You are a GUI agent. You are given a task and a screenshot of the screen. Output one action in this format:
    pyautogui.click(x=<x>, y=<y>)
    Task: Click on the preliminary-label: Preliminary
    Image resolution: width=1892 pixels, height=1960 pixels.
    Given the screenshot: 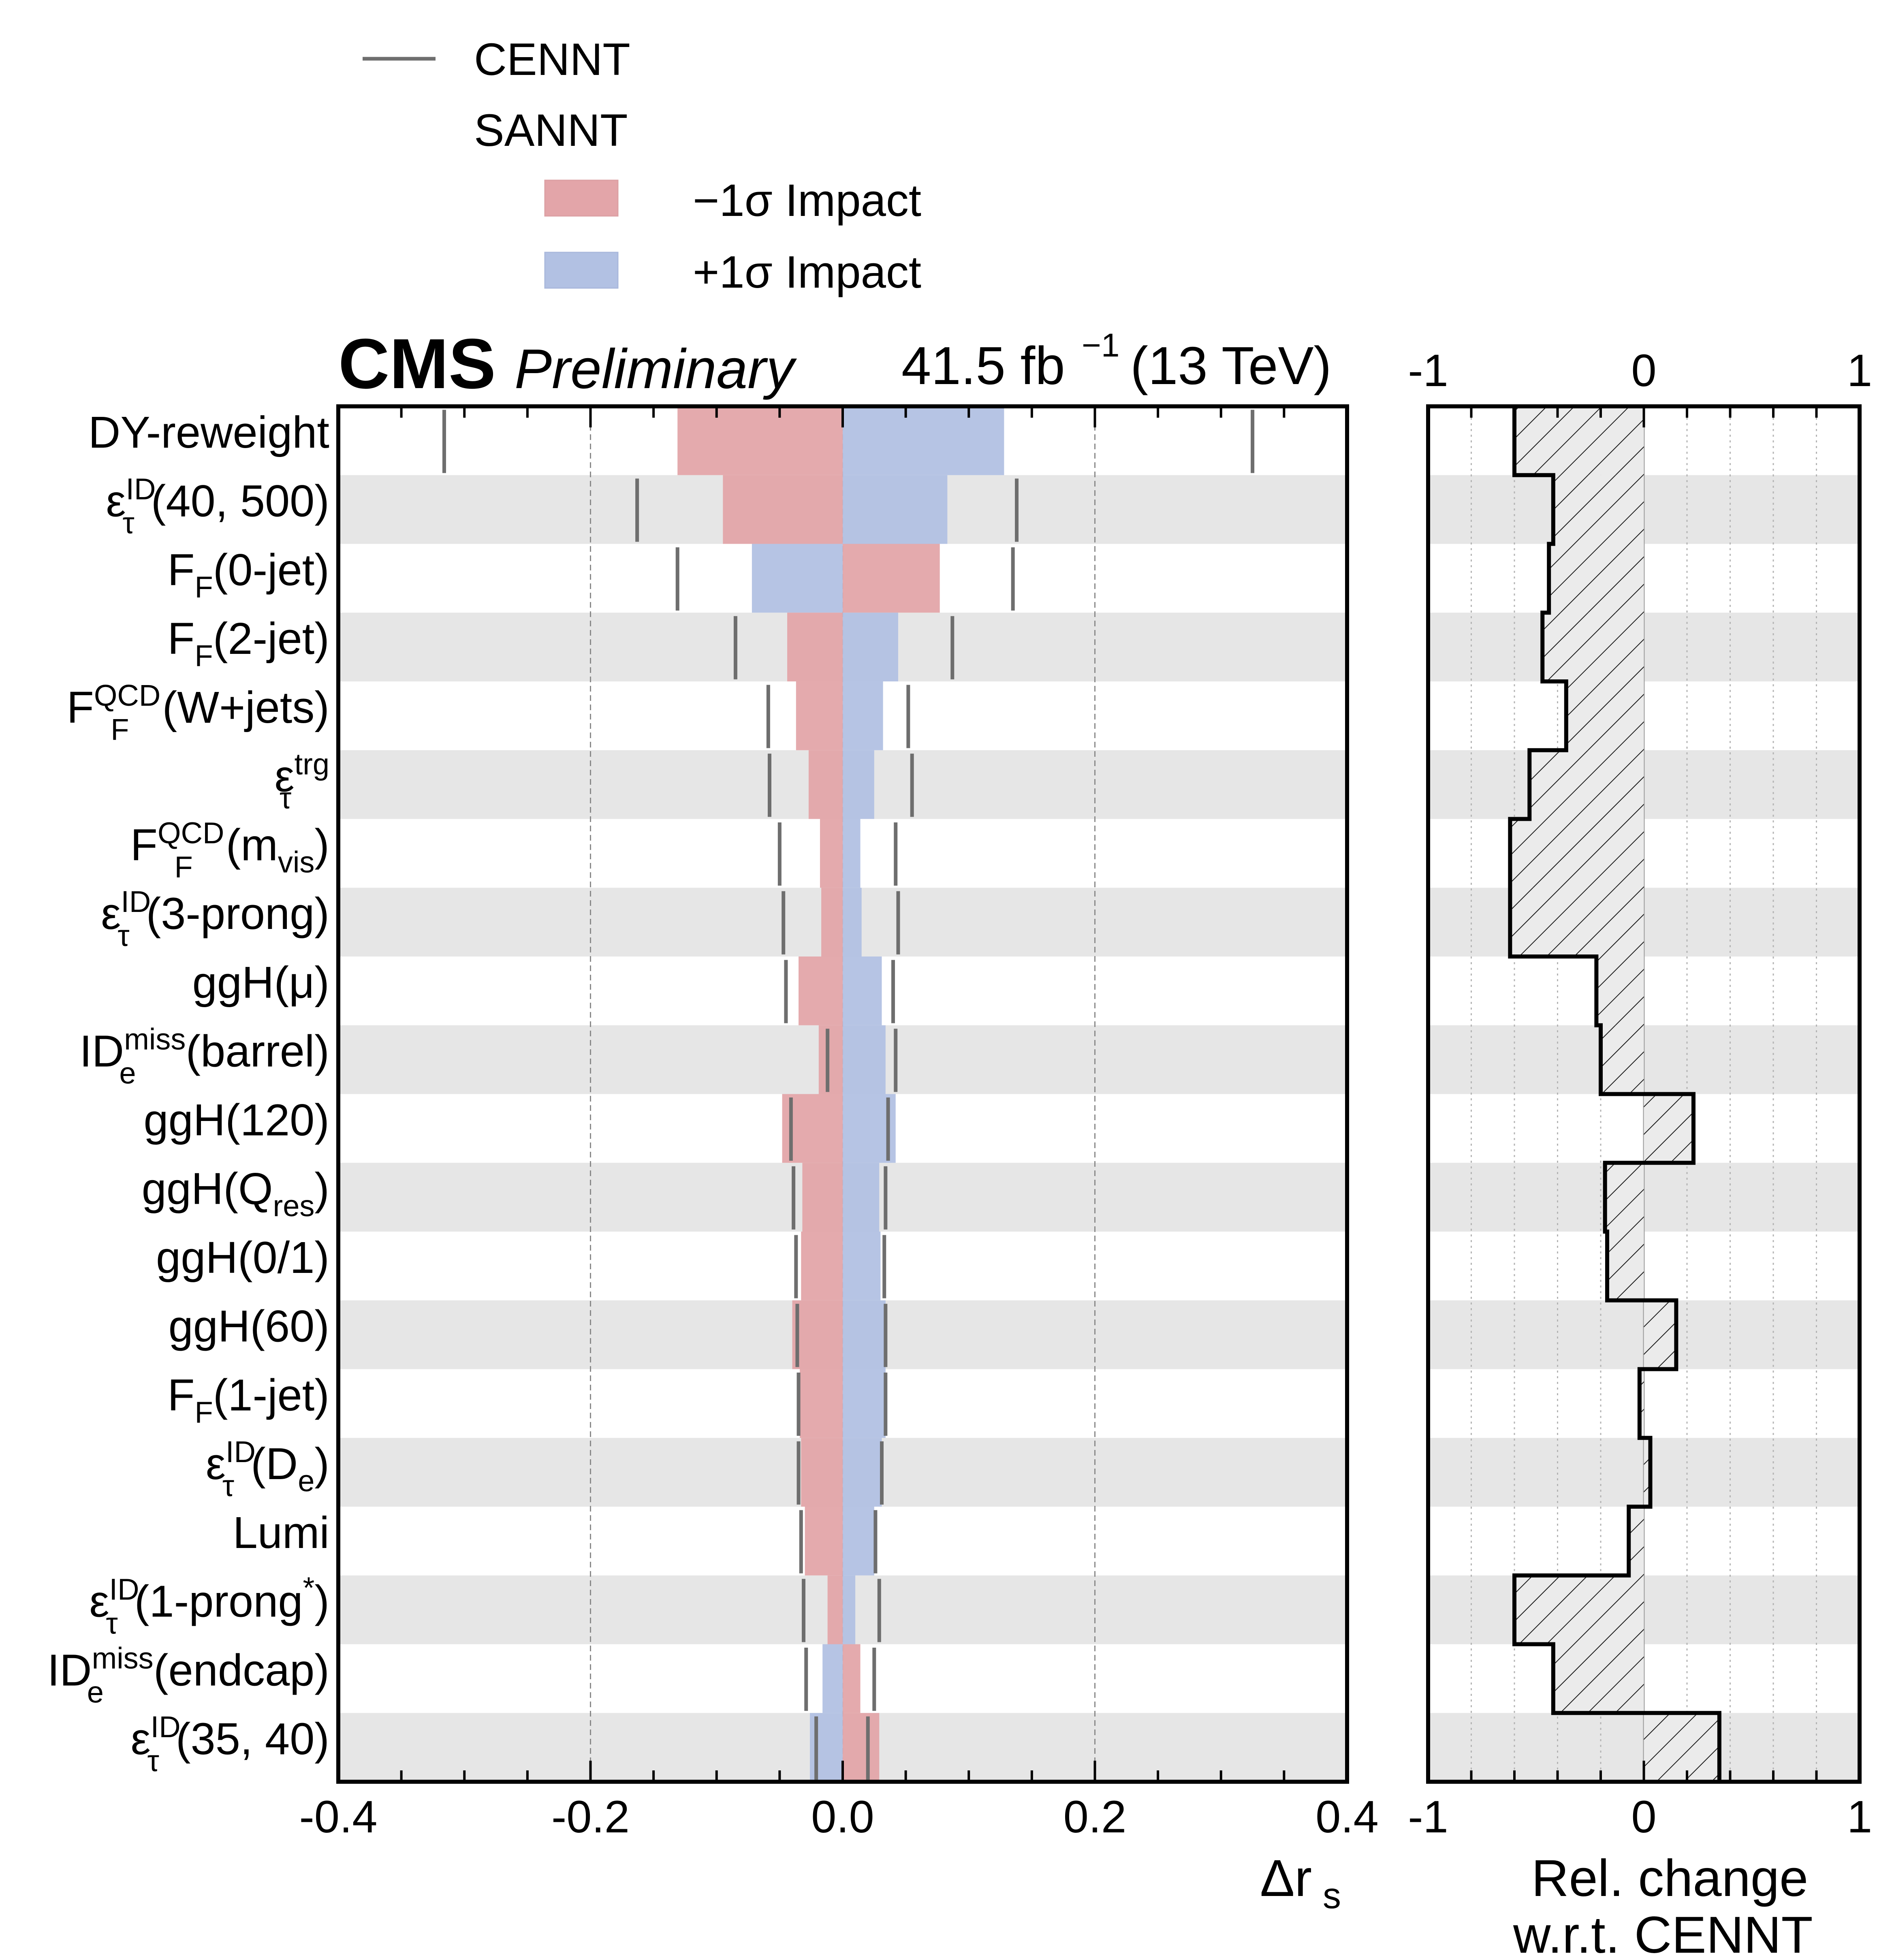 What is the action you would take?
    pyautogui.click(x=656, y=369)
    